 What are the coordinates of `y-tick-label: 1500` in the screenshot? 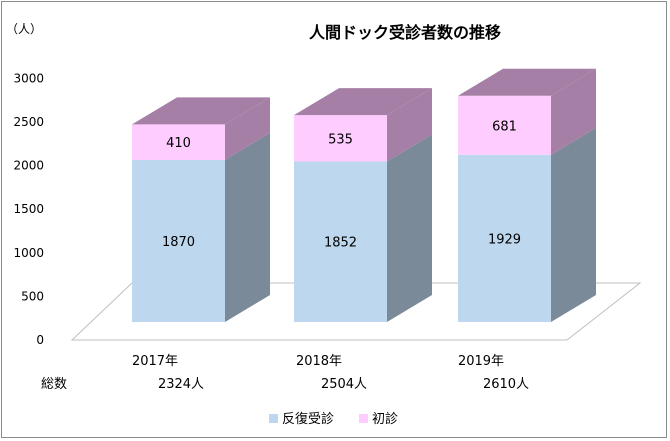 It's located at (28, 209).